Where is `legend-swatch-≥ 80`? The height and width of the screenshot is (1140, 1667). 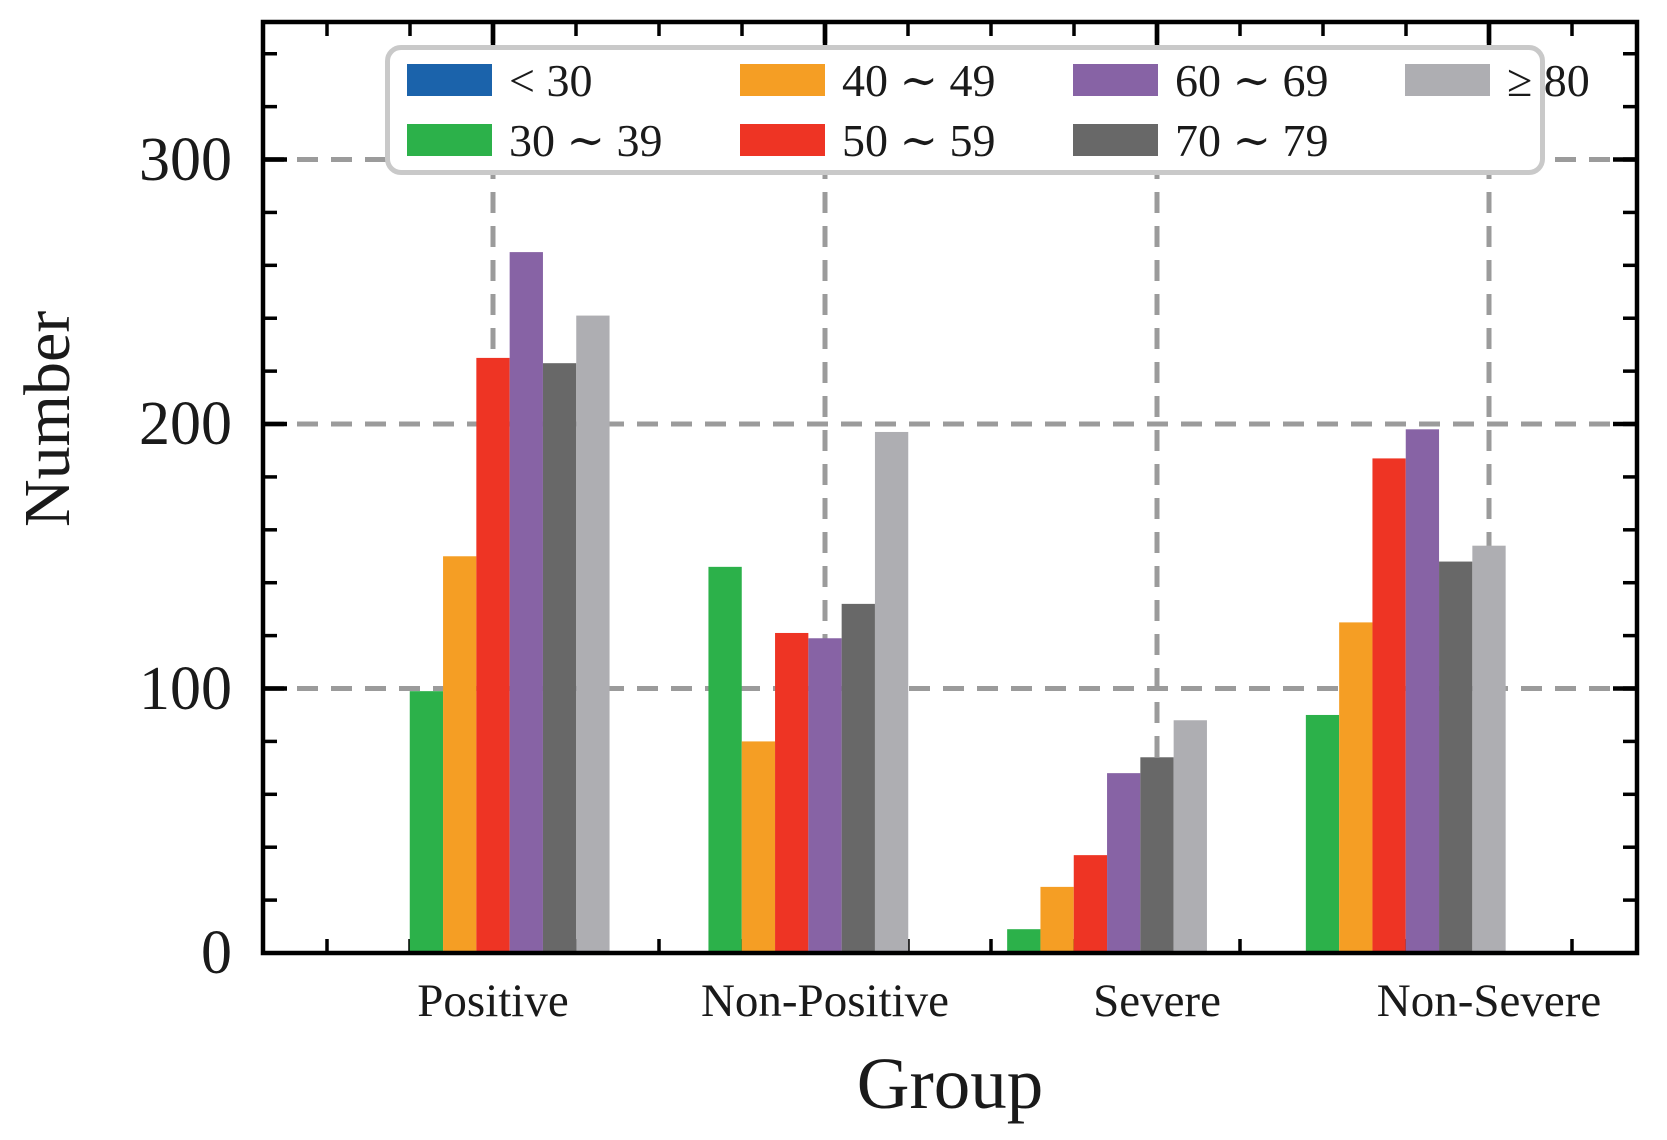 legend-swatch-≥ 80 is located at coordinates (1447, 80).